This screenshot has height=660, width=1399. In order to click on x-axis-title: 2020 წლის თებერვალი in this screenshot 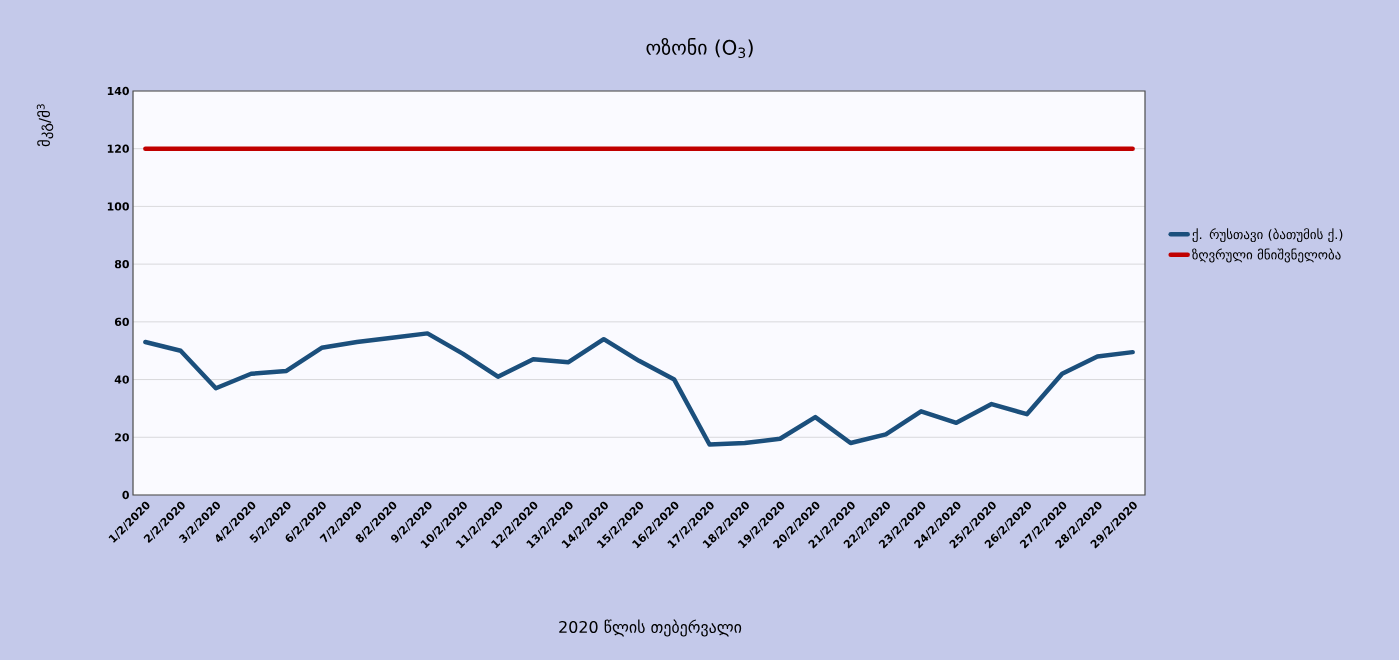, I will do `click(650, 628)`.